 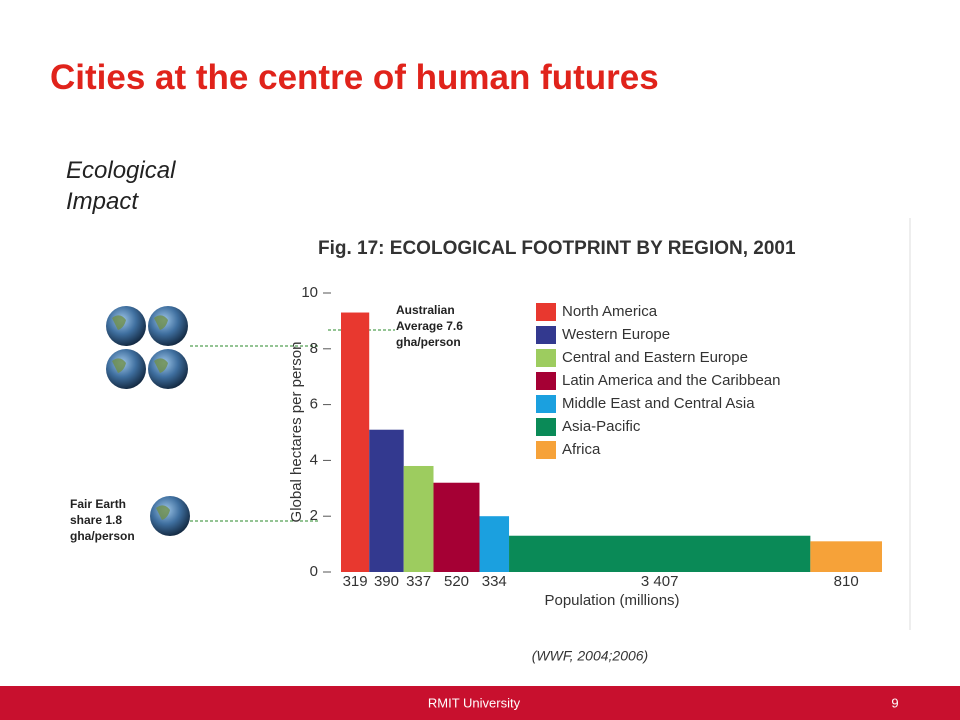 I want to click on x-width-label: 390, so click(x=386, y=581).